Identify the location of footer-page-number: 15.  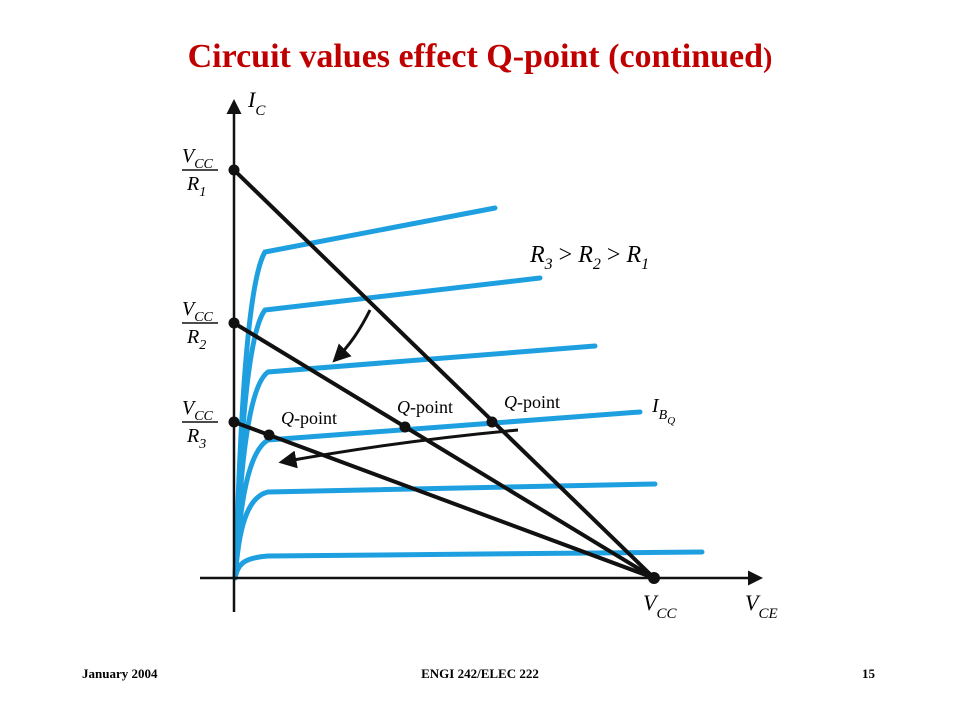
(868, 673).